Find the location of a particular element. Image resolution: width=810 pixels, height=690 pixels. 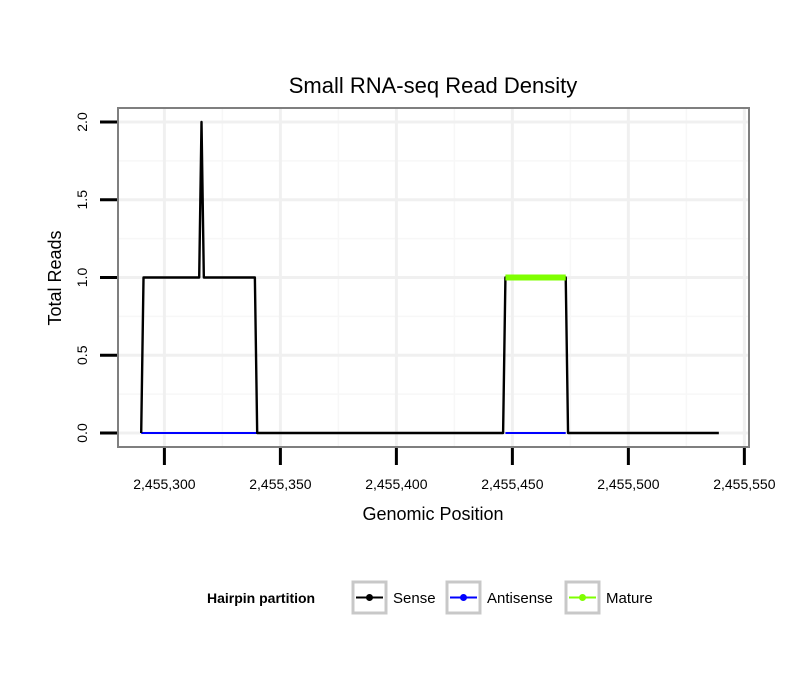

x-tick-label: 2,455,300 is located at coordinates (164, 484).